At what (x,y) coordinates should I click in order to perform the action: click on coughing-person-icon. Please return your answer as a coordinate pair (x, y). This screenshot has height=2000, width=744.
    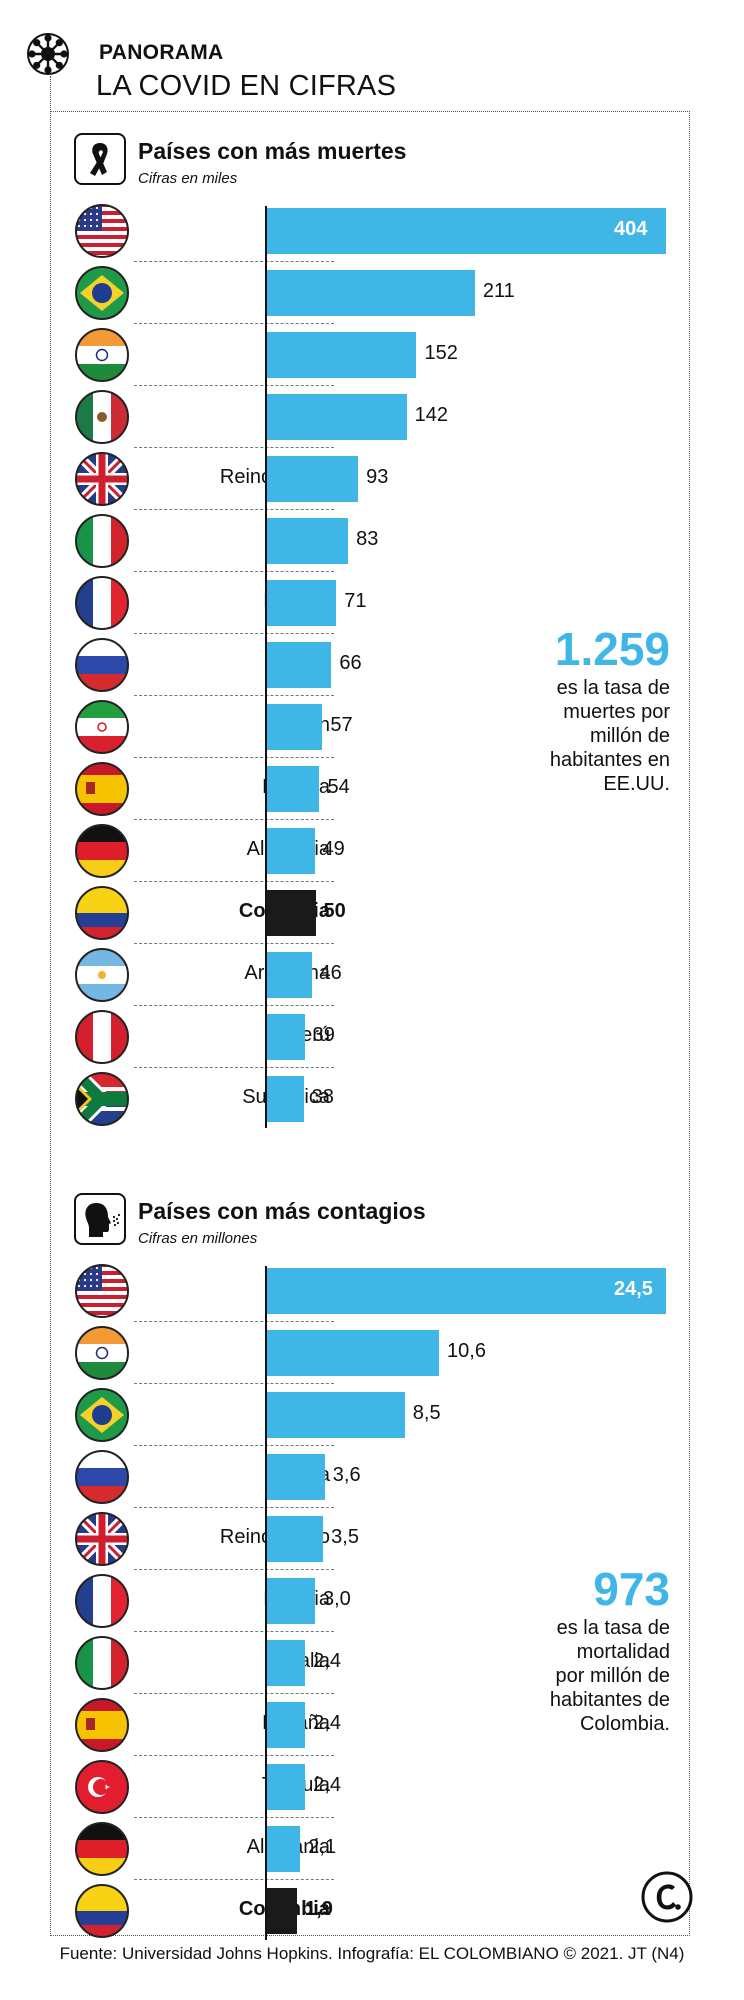
    Looking at the image, I should click on (100, 1219).